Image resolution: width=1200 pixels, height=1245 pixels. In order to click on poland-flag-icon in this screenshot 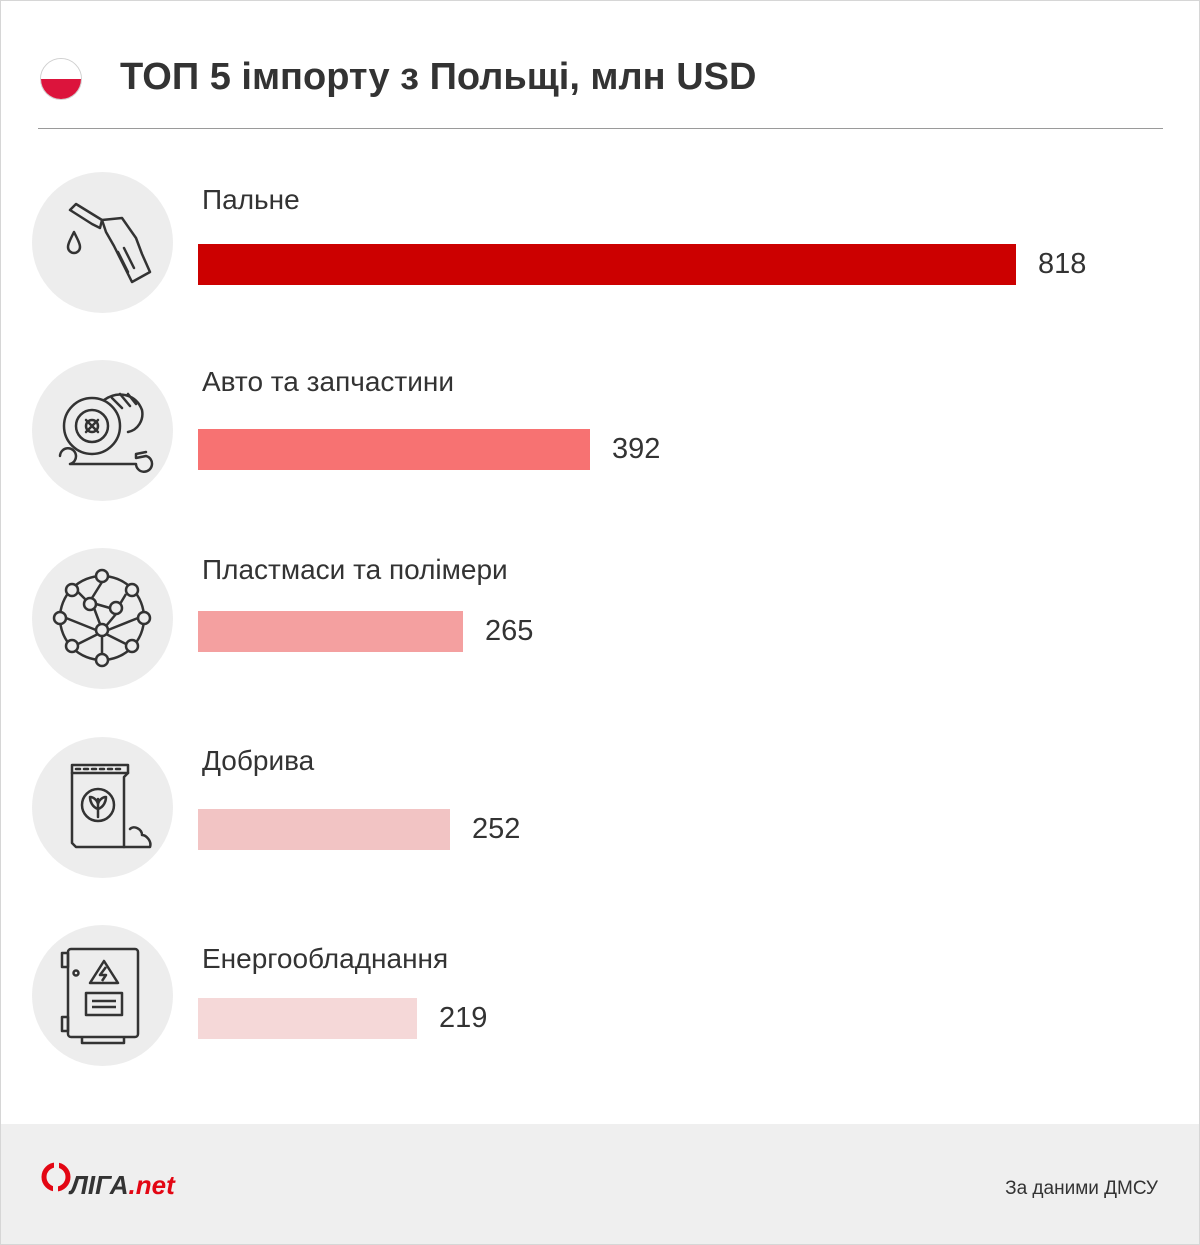, I will do `click(61, 79)`.